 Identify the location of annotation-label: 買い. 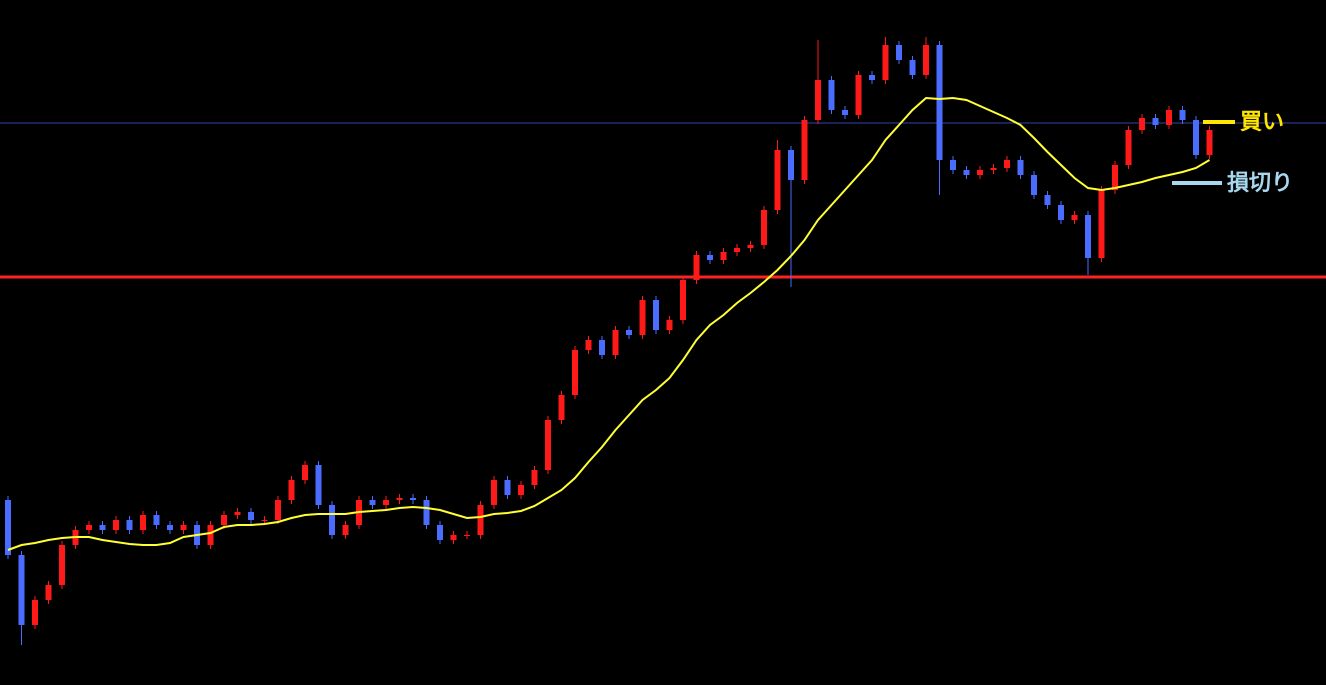
(1262, 122).